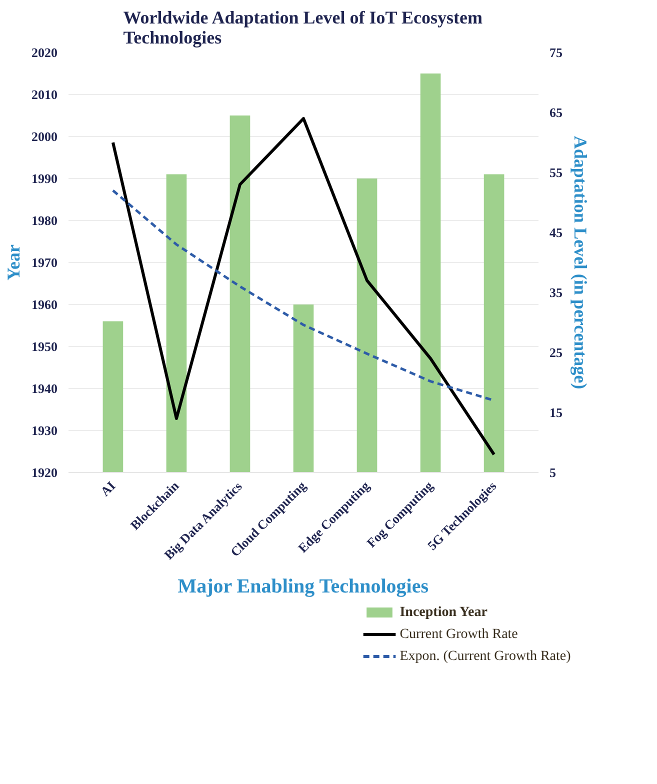 Image resolution: width=657 pixels, height=784 pixels. I want to click on y2-tick-label: 45, so click(556, 232).